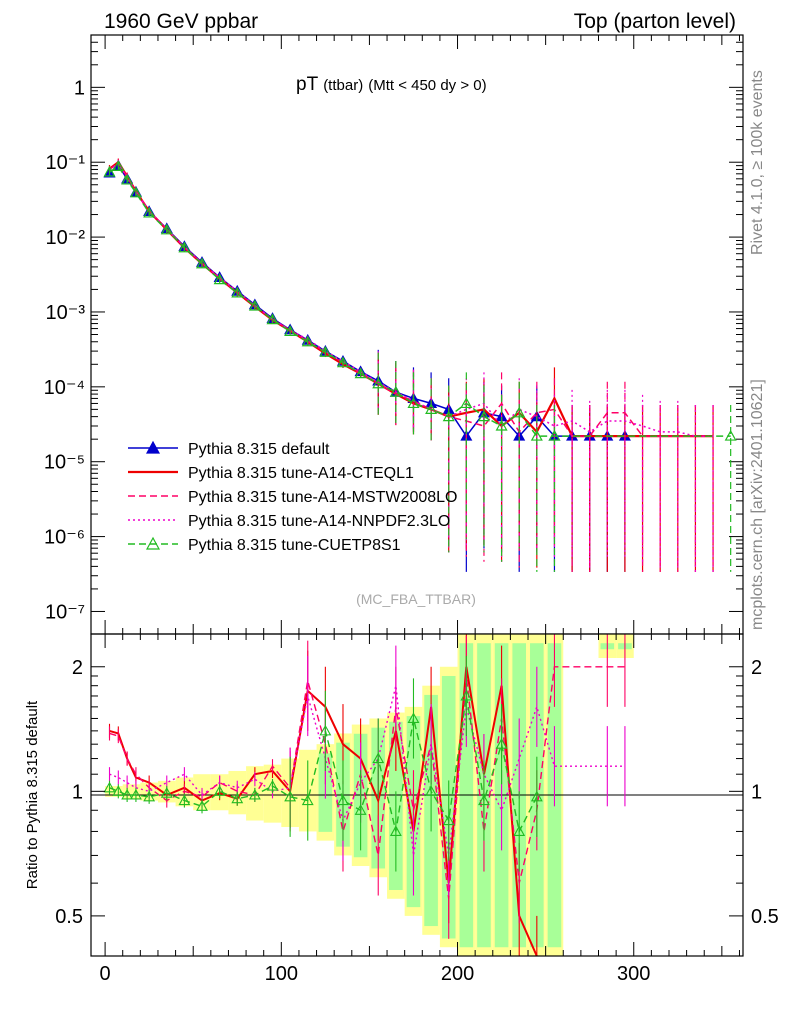 This screenshot has width=786, height=1024. What do you see at coordinates (181, 21) in the screenshot?
I see `header-left: 1960 GeV ppbar` at bounding box center [181, 21].